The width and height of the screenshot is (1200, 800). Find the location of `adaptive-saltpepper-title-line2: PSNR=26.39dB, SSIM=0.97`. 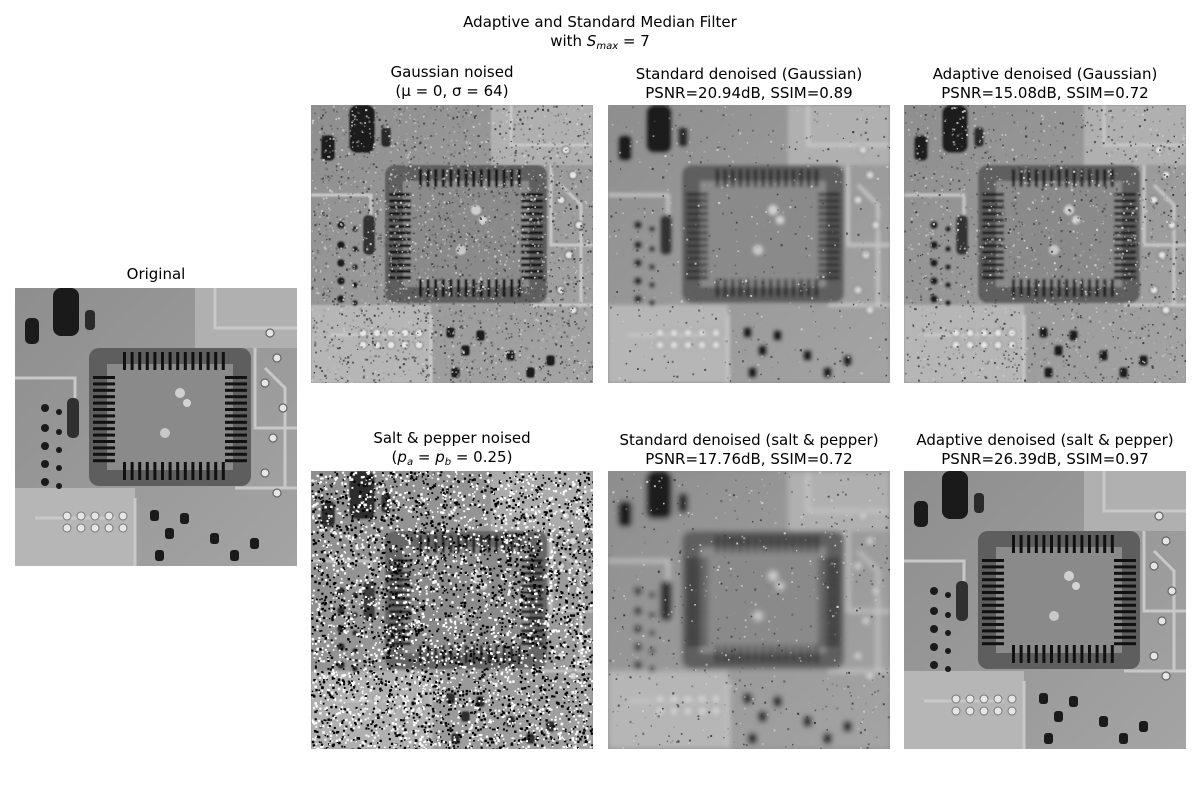

adaptive-saltpepper-title-line2: PSNR=26.39dB, SSIM=0.97 is located at coordinates (1045, 459).